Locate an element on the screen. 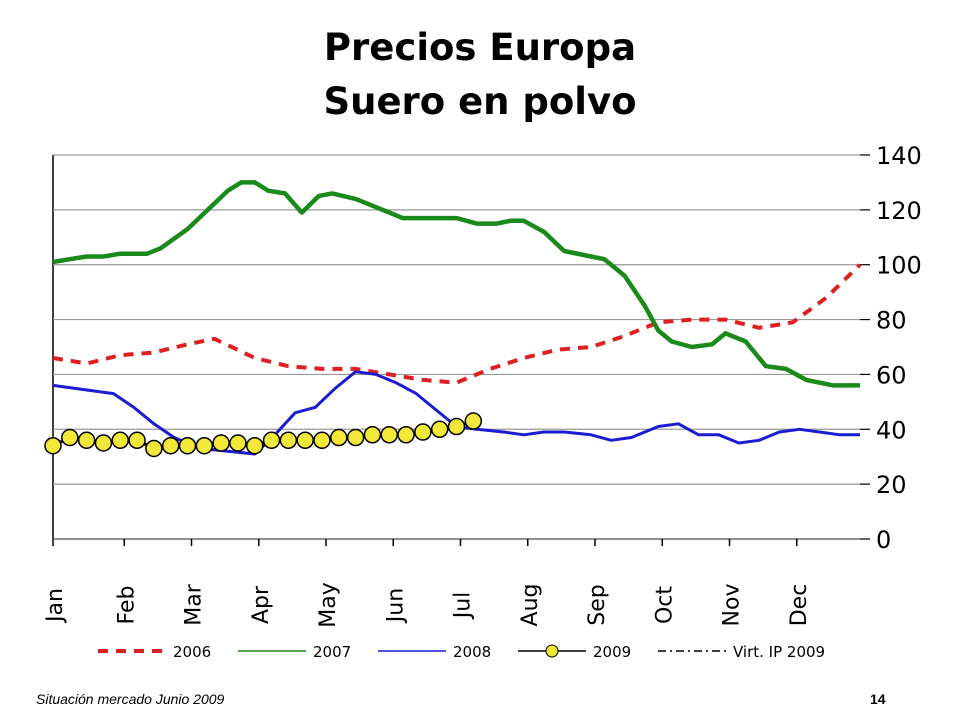 The height and width of the screenshot is (720, 960). y-tick-label-20: 20 is located at coordinates (891, 485).